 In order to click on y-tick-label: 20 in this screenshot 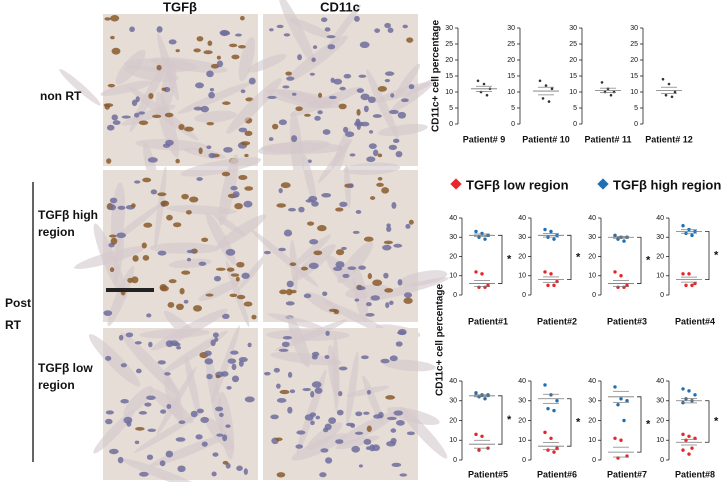, I will do `click(634, 60)`.